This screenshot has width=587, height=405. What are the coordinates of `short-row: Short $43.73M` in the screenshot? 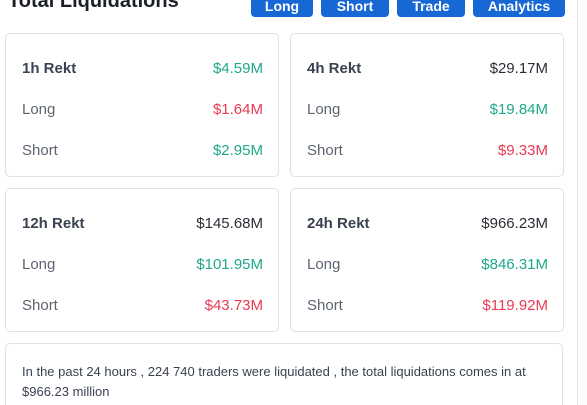 It's located at (142, 305).